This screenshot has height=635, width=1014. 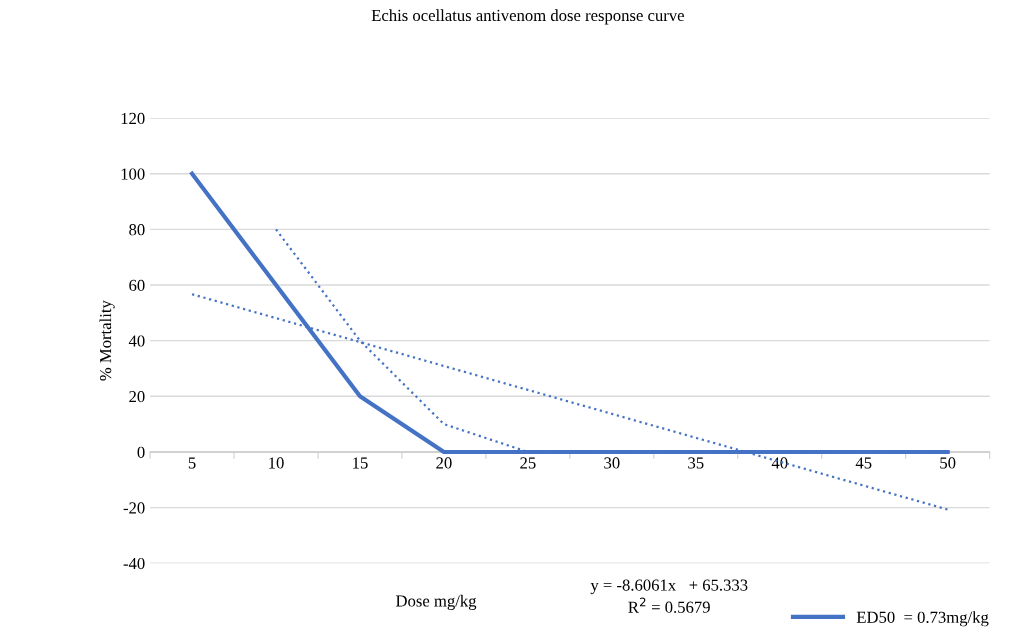 I want to click on x-tick-label: 15, so click(x=360, y=463).